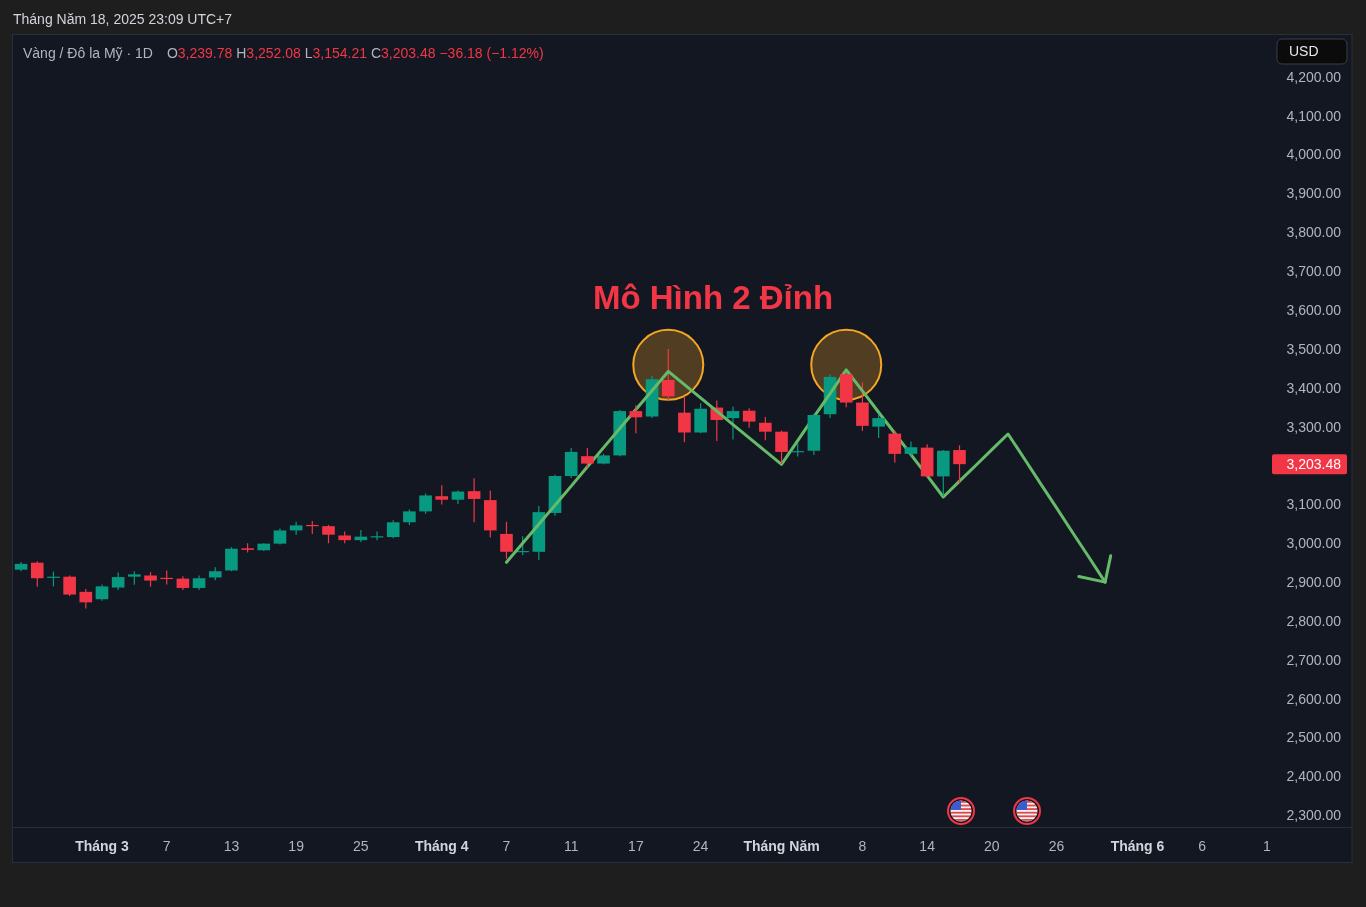  What do you see at coordinates (361, 845) in the screenshot?
I see `x-tick-label: 25` at bounding box center [361, 845].